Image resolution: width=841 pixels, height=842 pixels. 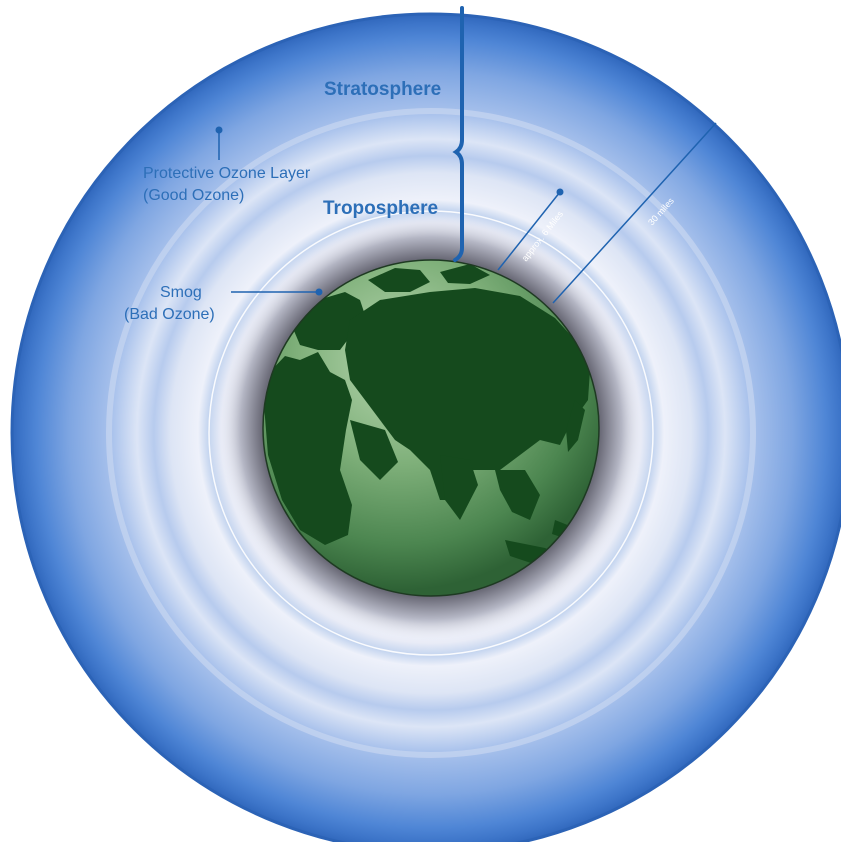 I want to click on smog-label-line2: (Bad Ozone), so click(x=169, y=314).